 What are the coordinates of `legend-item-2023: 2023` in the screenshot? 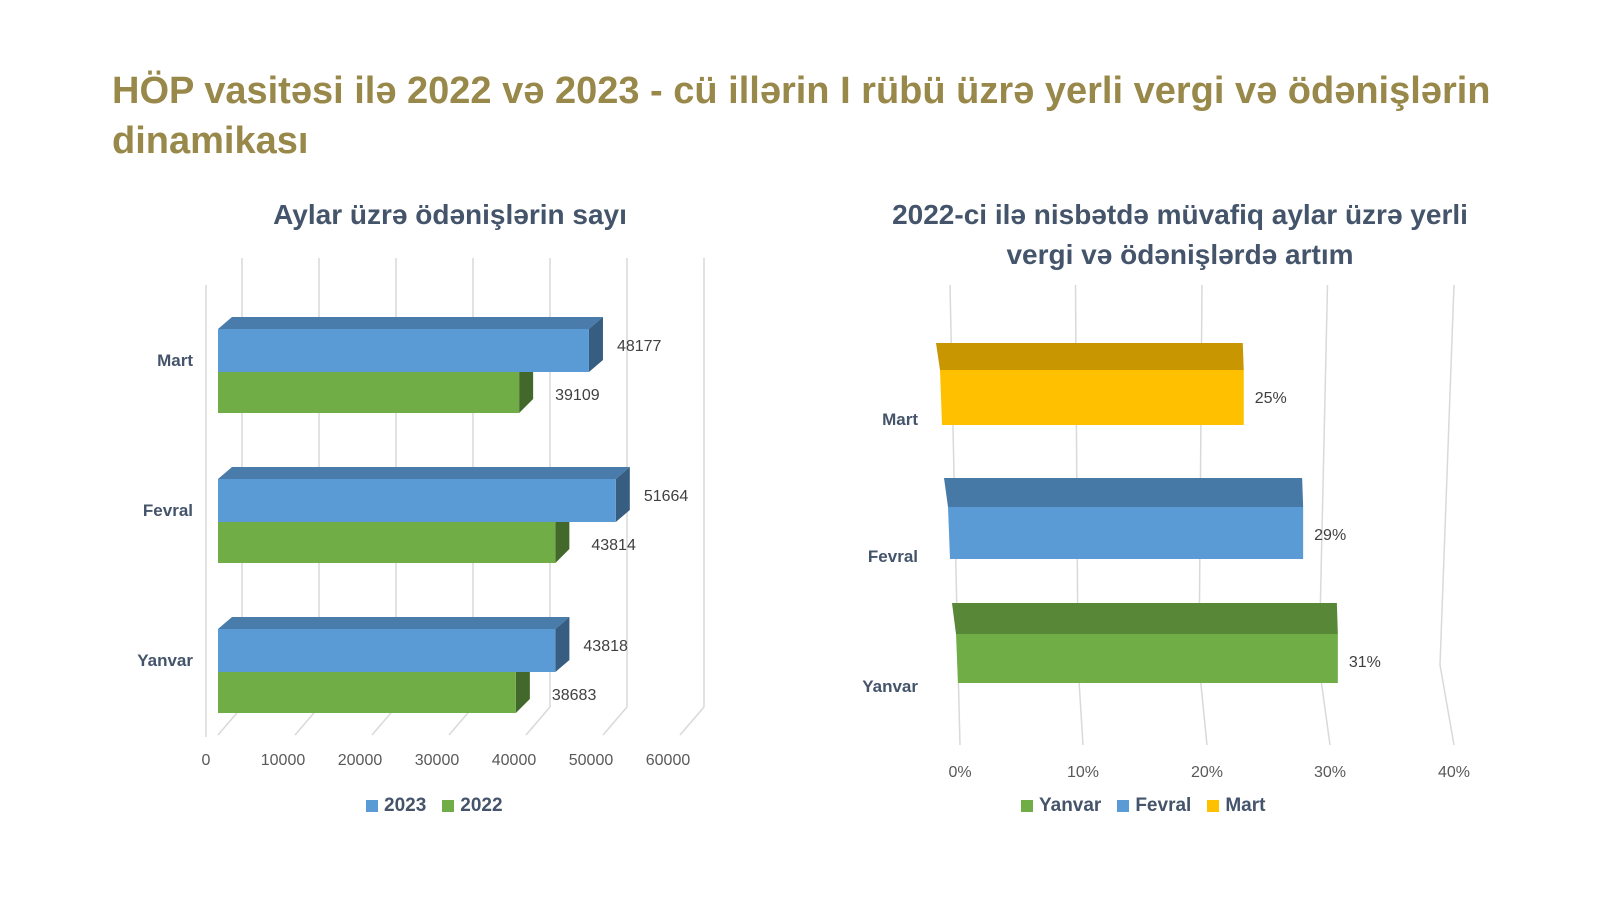 It's located at (396, 806).